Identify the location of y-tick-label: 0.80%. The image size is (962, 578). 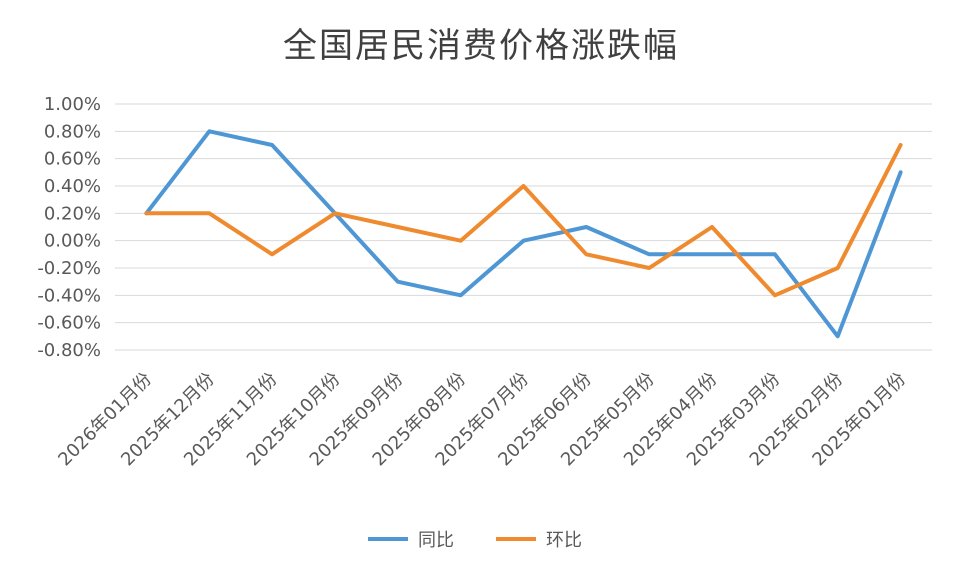
(72, 131).